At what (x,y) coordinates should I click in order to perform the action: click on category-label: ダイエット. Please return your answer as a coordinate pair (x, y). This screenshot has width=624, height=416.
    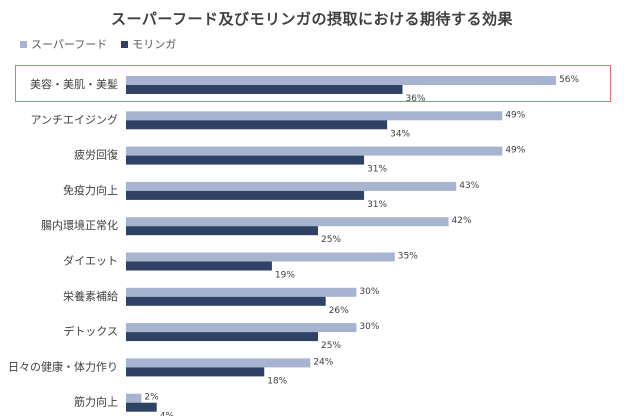
    Looking at the image, I should click on (90, 261).